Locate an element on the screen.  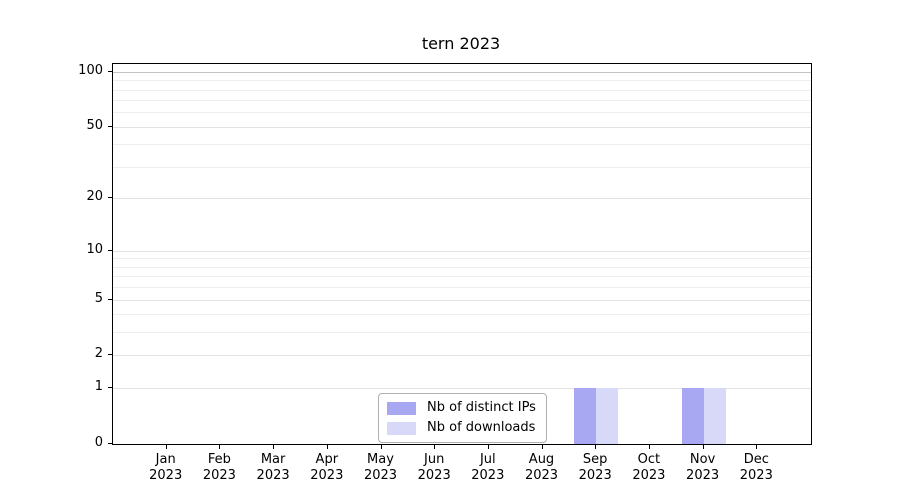
x-tick-month: Oct is located at coordinates (649, 459).